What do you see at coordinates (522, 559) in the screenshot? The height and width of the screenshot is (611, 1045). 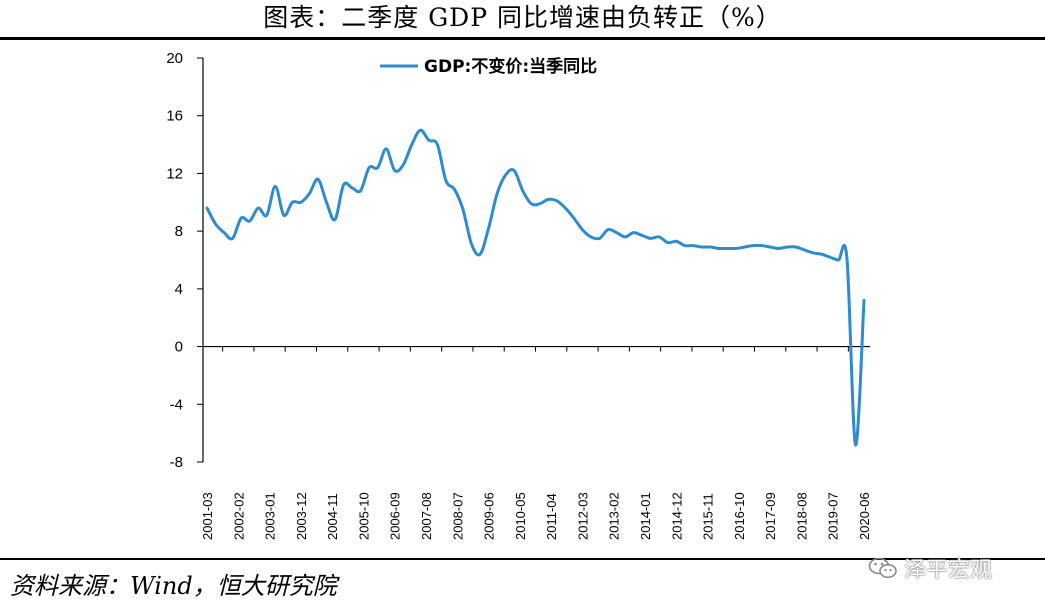 I see `footer-divider` at bounding box center [522, 559].